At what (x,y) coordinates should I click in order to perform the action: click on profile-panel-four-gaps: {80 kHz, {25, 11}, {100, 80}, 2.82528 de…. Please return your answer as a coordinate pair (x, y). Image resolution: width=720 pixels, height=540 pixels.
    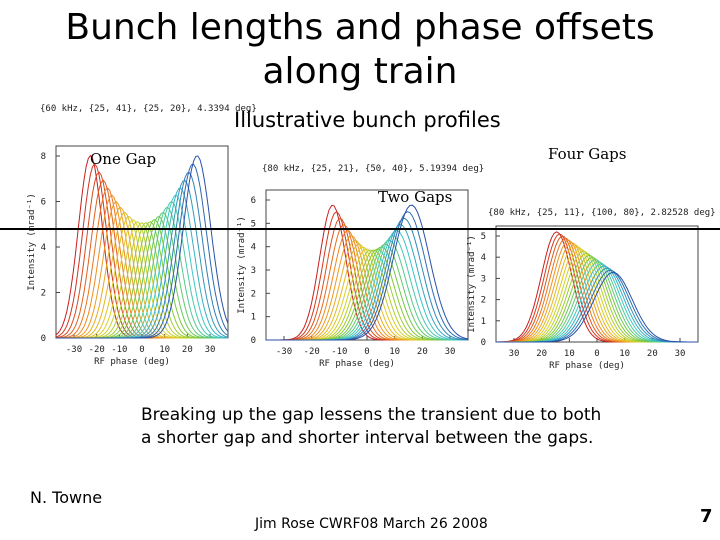
    Looking at the image, I should click on (591, 287).